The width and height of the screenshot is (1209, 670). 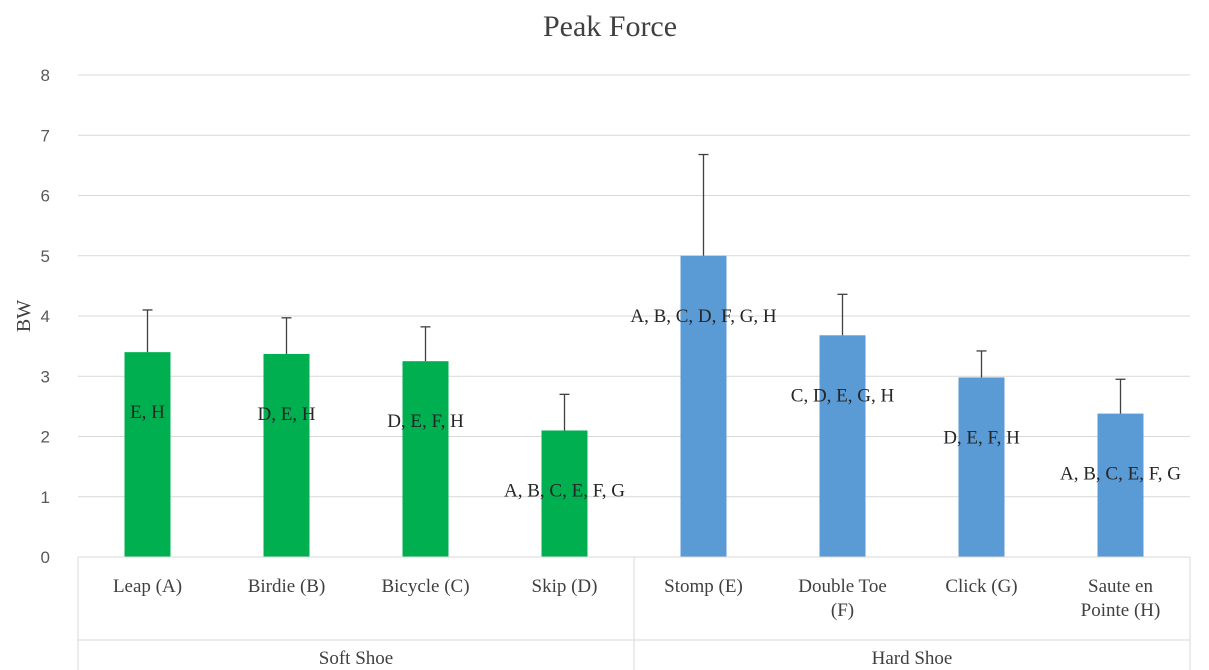 What do you see at coordinates (147, 412) in the screenshot?
I see `bar-annotation: E, H` at bounding box center [147, 412].